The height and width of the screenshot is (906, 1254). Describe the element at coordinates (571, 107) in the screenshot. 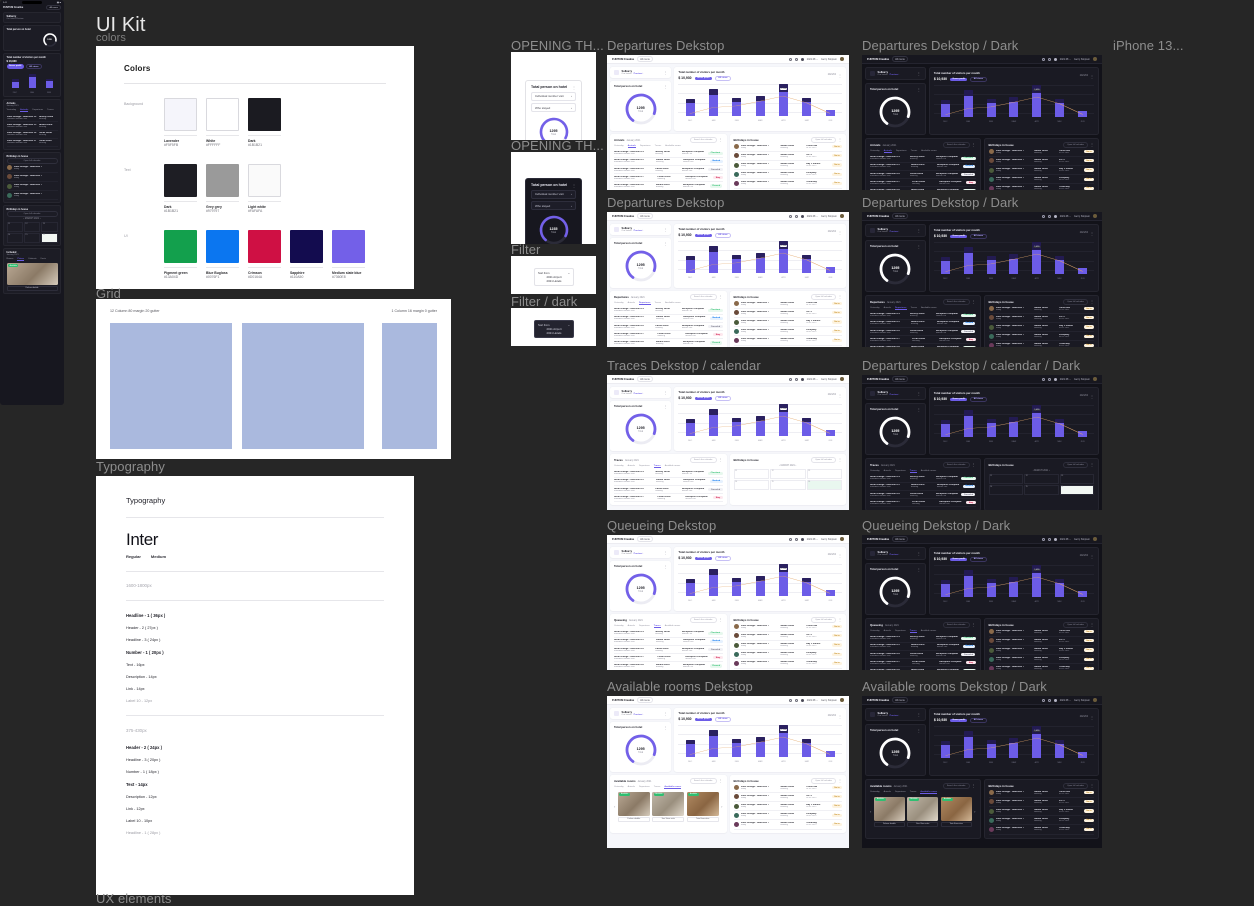

I see `chevron-right-icon: ›` at that location.